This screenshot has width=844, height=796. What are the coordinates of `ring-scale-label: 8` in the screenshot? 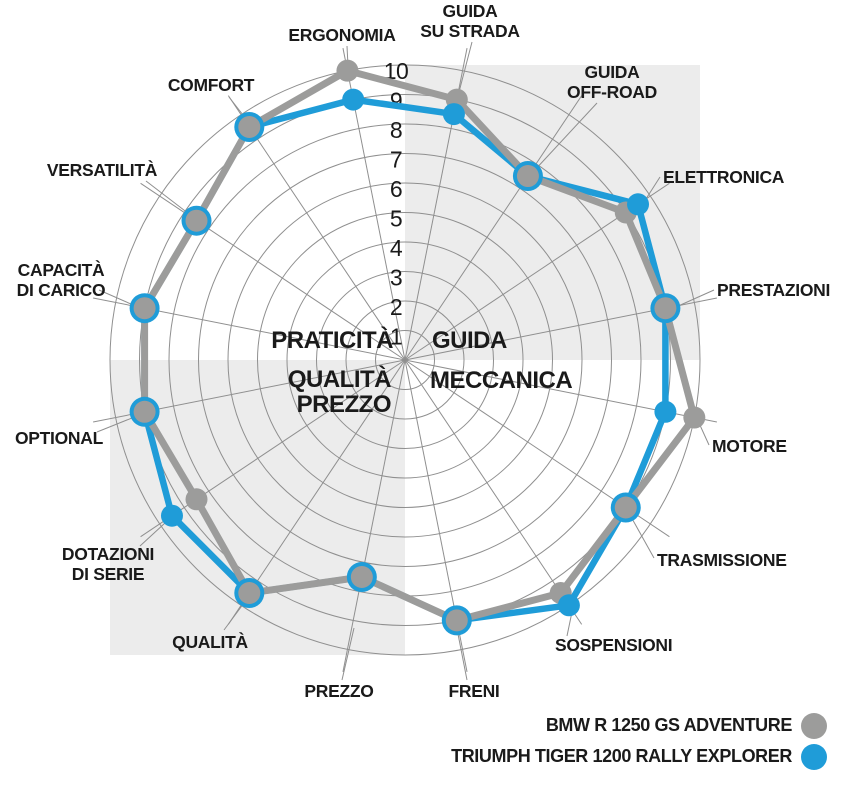 It's located at (396, 130).